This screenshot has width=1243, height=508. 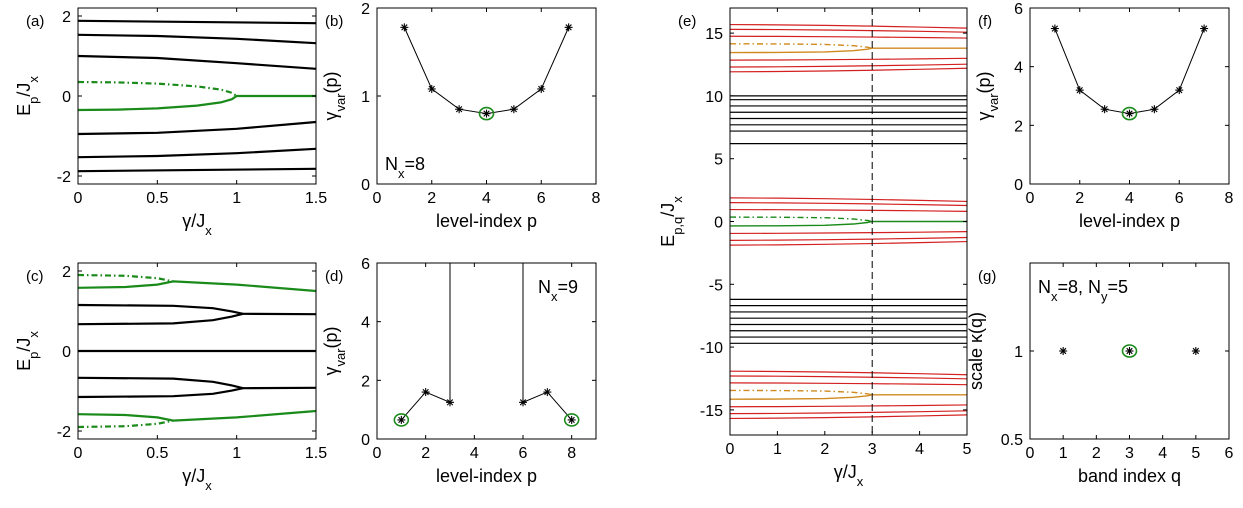 What do you see at coordinates (671, 221) in the screenshot?
I see `y-axis-label: Ep,q/Jx` at bounding box center [671, 221].